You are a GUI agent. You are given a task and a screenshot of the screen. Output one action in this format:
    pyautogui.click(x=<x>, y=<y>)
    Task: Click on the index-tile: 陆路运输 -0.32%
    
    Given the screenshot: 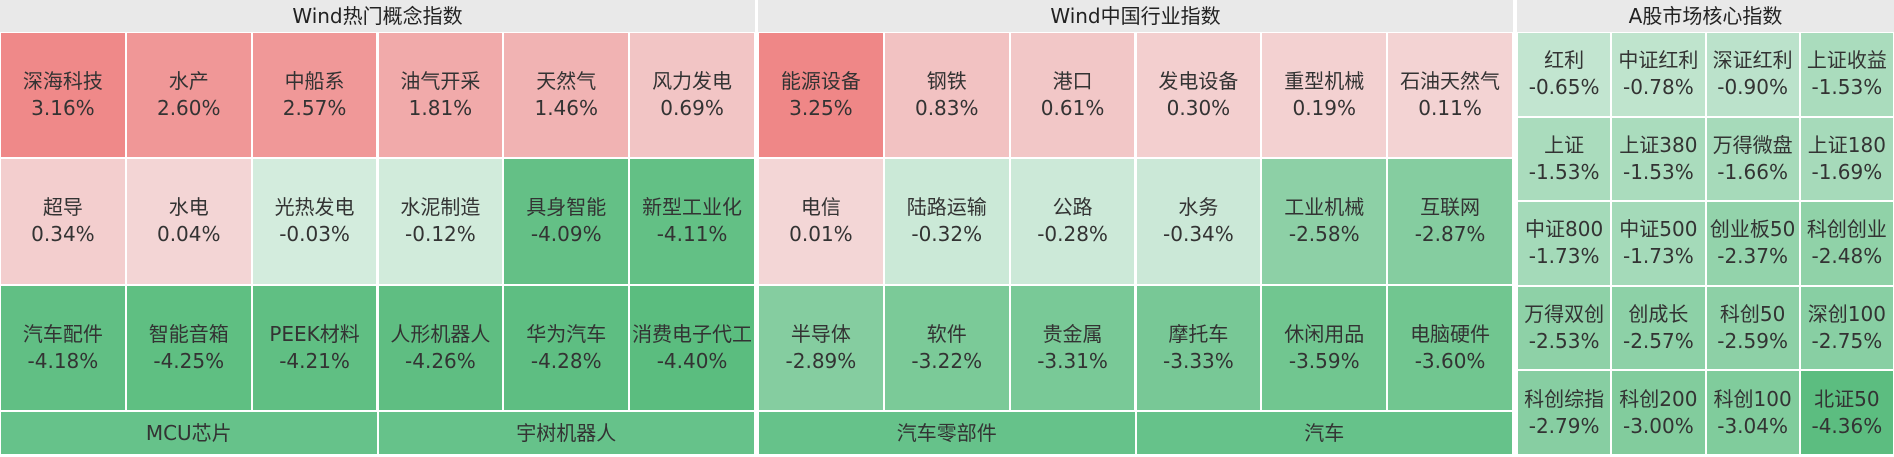 What is the action you would take?
    pyautogui.click(x=946, y=221)
    